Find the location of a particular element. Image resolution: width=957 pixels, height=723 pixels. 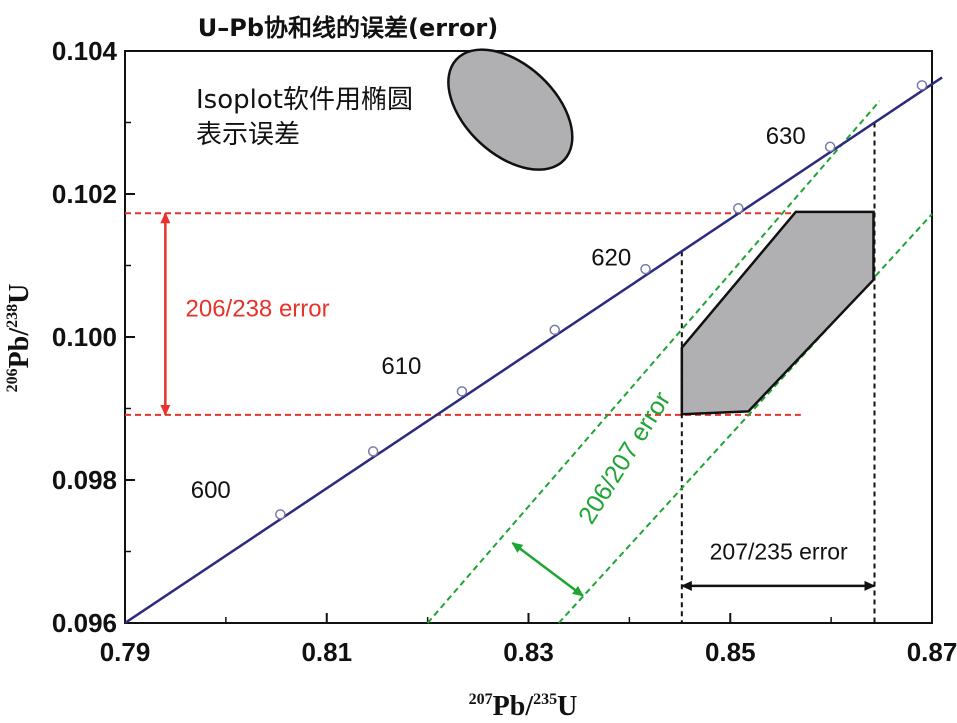

age-label: 620 is located at coordinates (611, 258).